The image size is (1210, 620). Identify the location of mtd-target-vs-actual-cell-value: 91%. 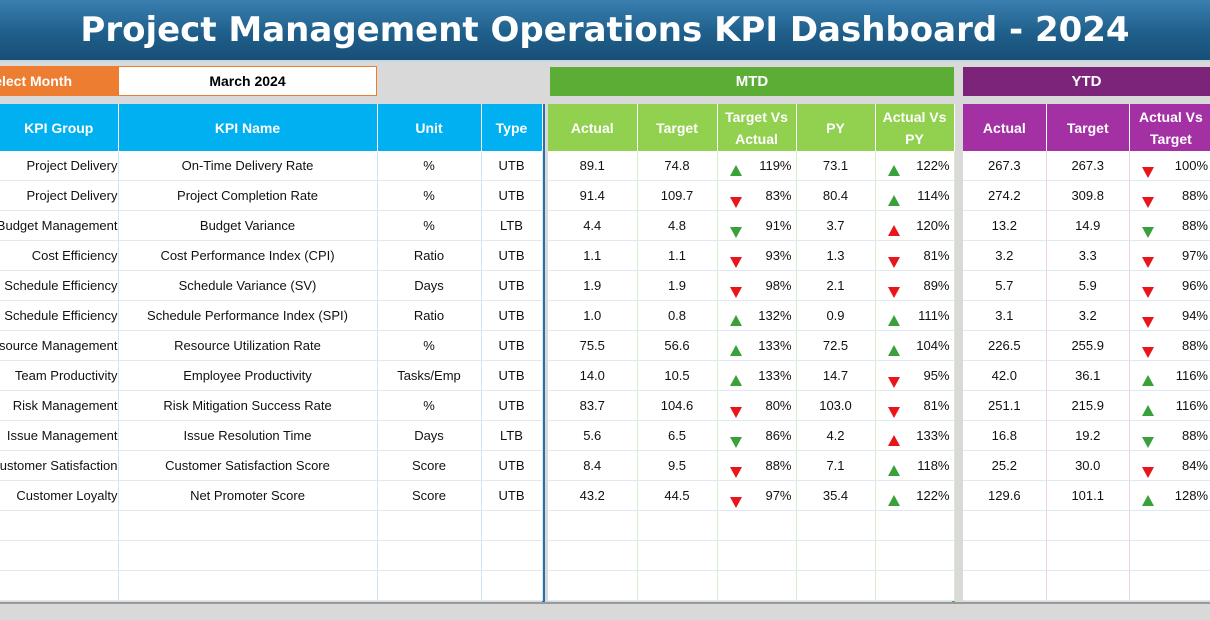
(778, 225).